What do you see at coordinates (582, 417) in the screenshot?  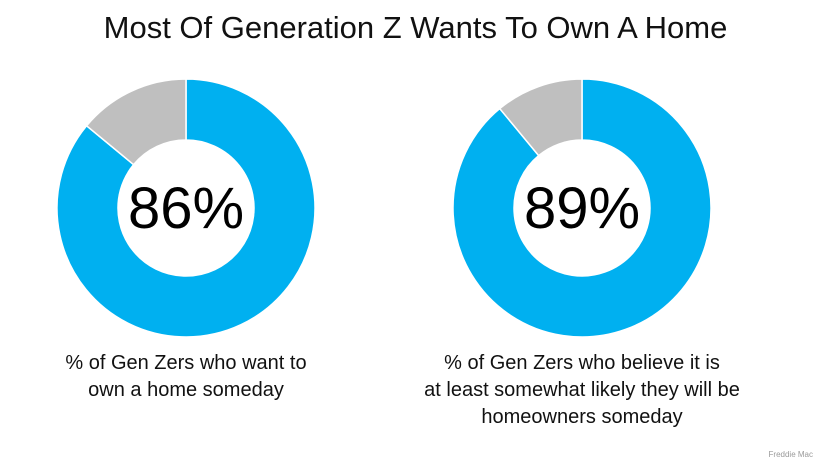 I see `caption-line: homeowners someday` at bounding box center [582, 417].